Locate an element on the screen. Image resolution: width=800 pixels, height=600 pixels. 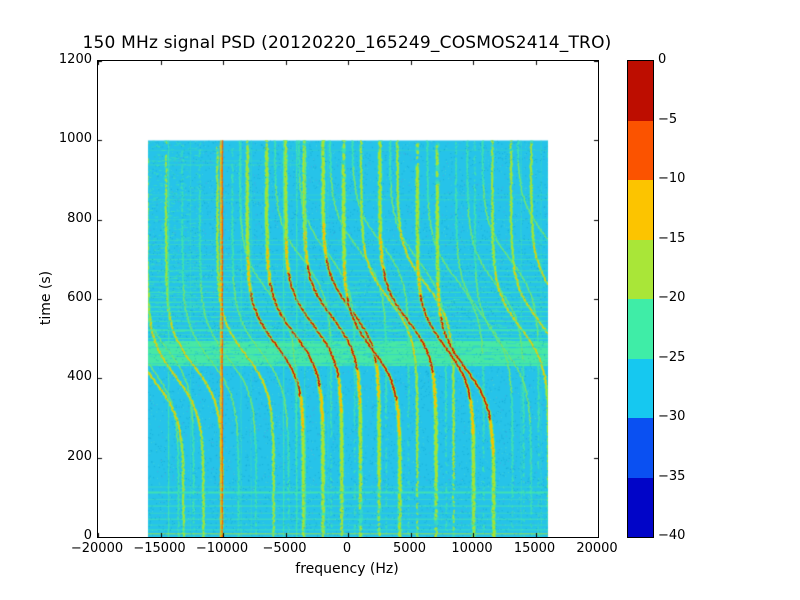
x-tick-label: 0 is located at coordinates (347, 548).